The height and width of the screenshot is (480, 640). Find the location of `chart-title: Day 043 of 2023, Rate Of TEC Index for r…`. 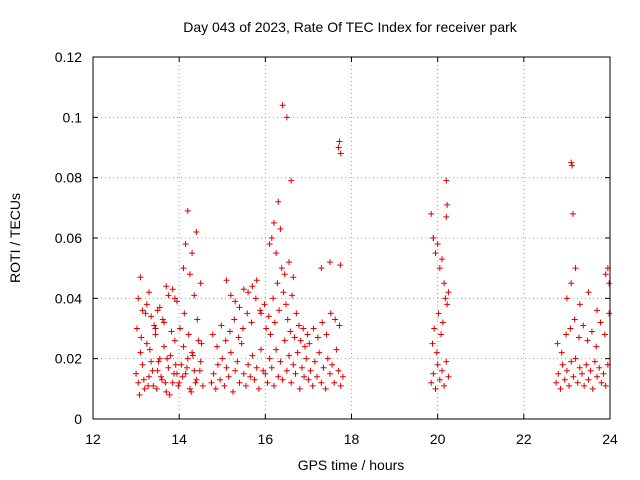

chart-title: Day 043 of 2023, Rate Of TEC Index for r… is located at coordinates (350, 27).